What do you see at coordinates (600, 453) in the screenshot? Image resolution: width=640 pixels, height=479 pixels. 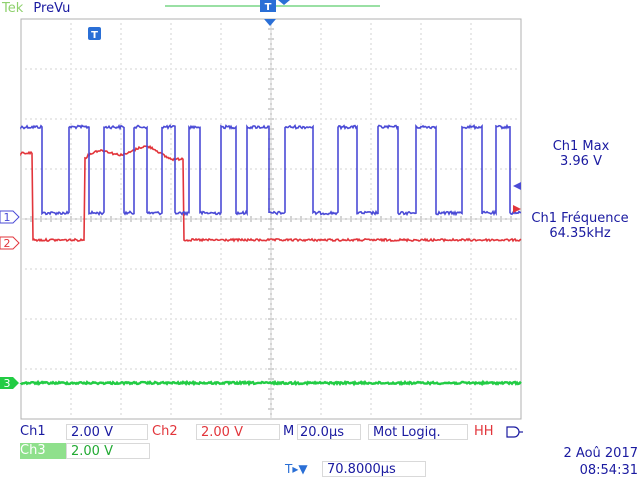 I see `date: 2 Aoû 2017` at bounding box center [600, 453].